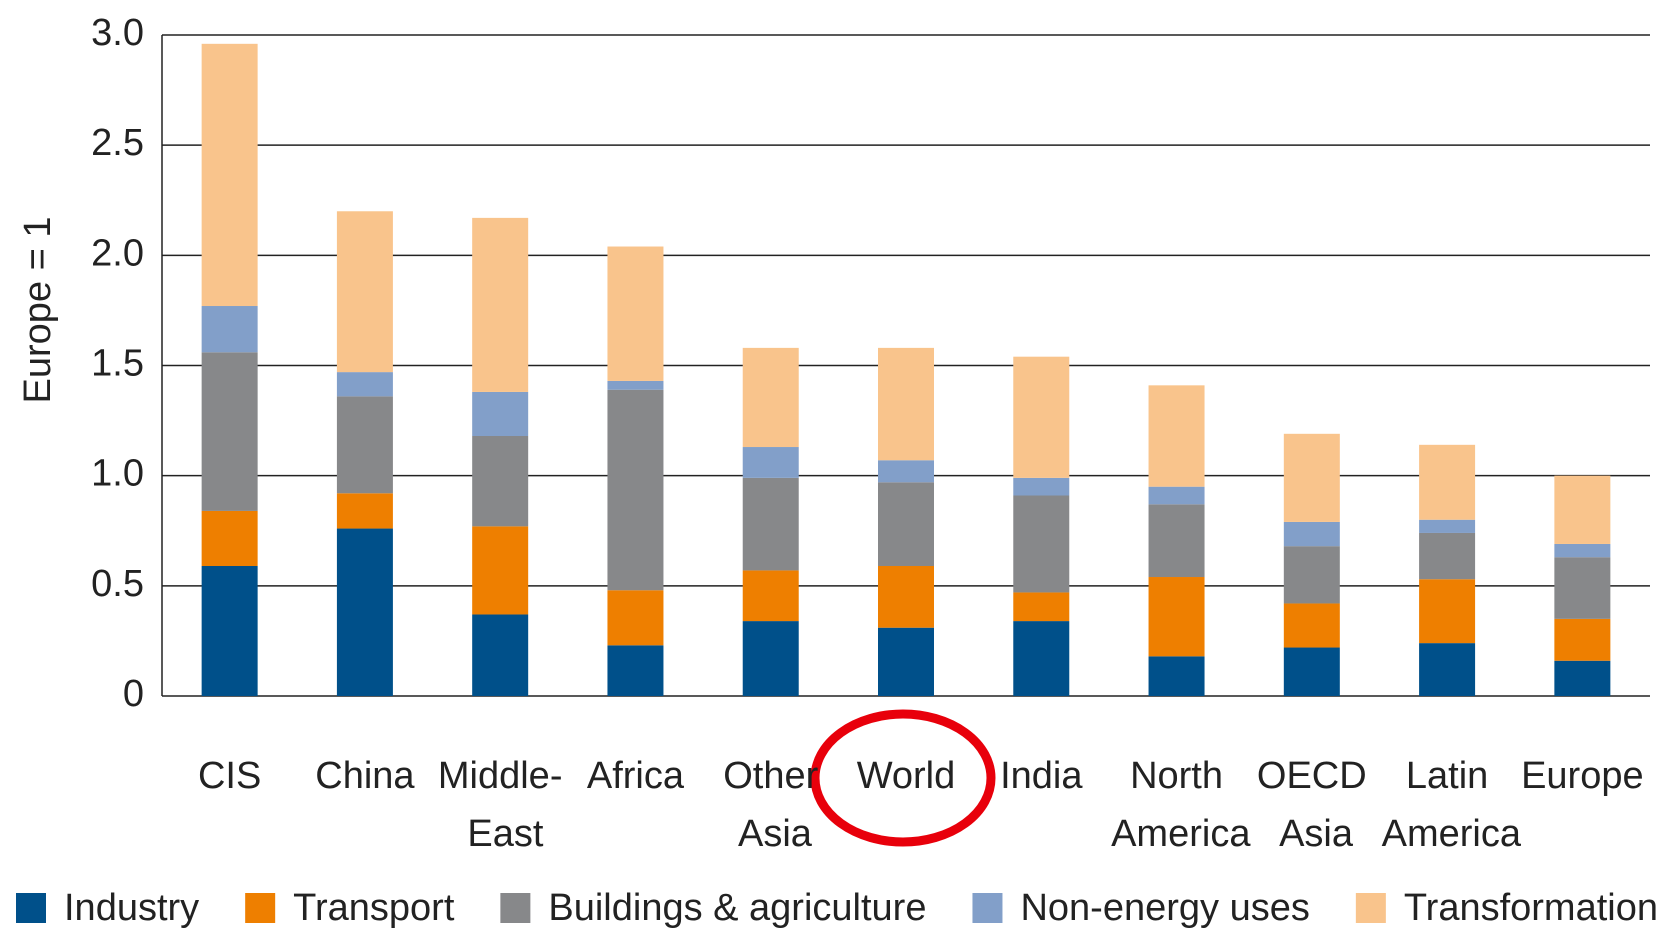  Describe the element at coordinates (500, 805) in the screenshot. I see `x-tick-label: Middle- East` at that location.